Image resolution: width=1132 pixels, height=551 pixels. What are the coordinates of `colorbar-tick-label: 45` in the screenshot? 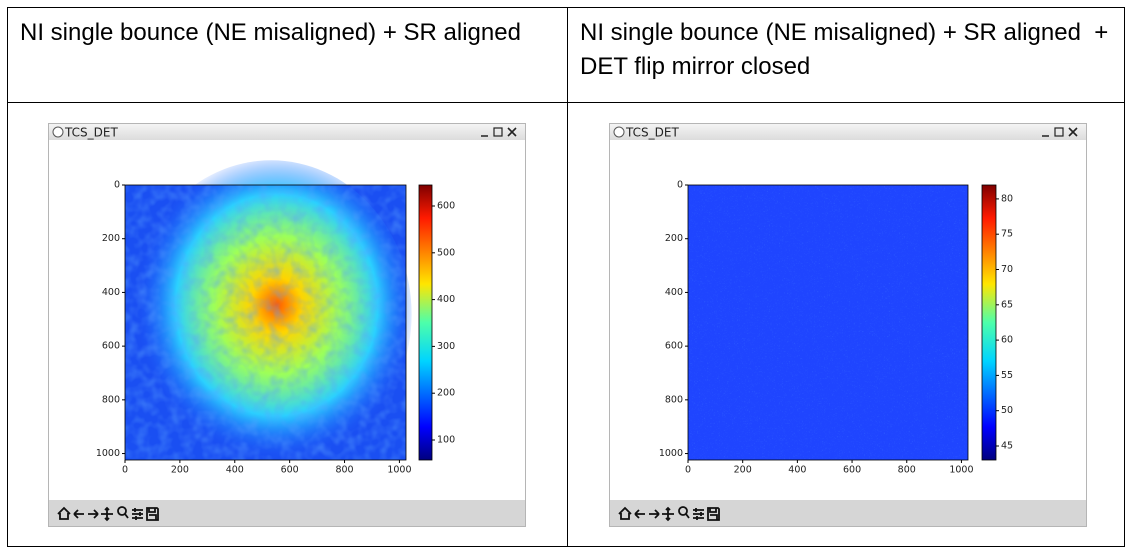 It's located at (1007, 446).